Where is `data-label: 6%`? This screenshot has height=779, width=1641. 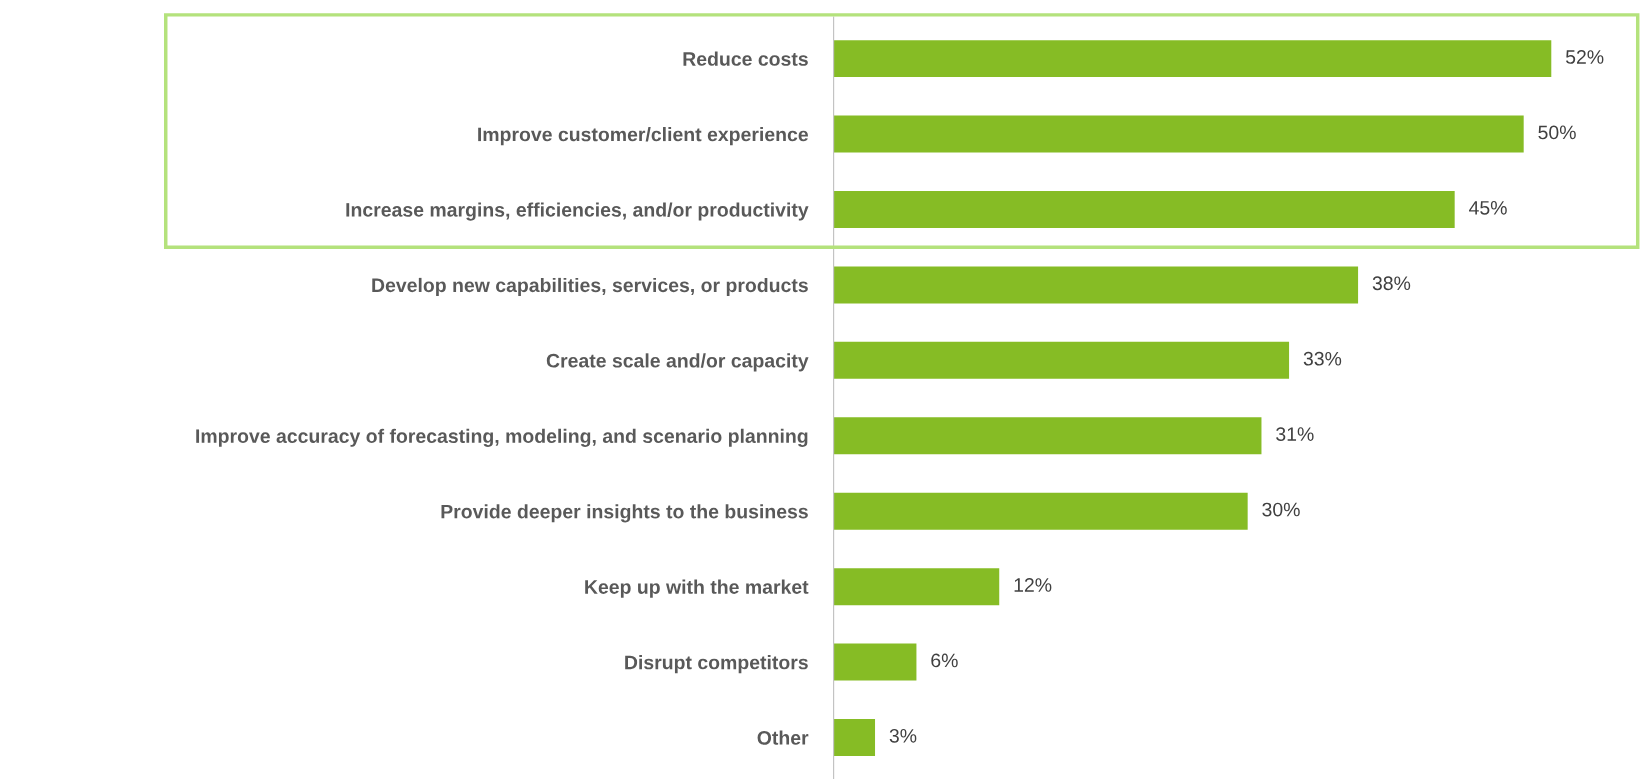 data-label: 6% is located at coordinates (944, 660).